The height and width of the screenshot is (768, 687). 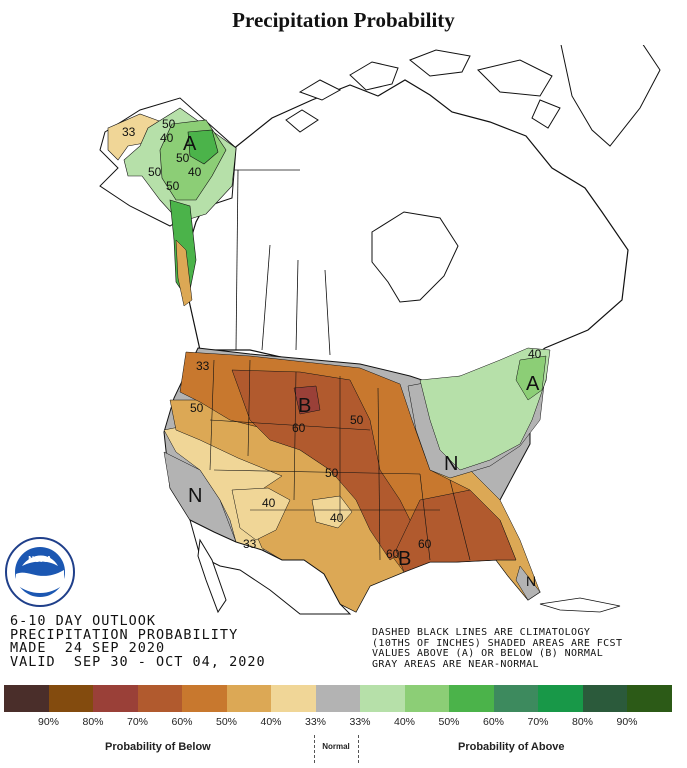 I want to click on outlook-line1: 6-10 DAY OUTLOOK, so click(x=83, y=621).